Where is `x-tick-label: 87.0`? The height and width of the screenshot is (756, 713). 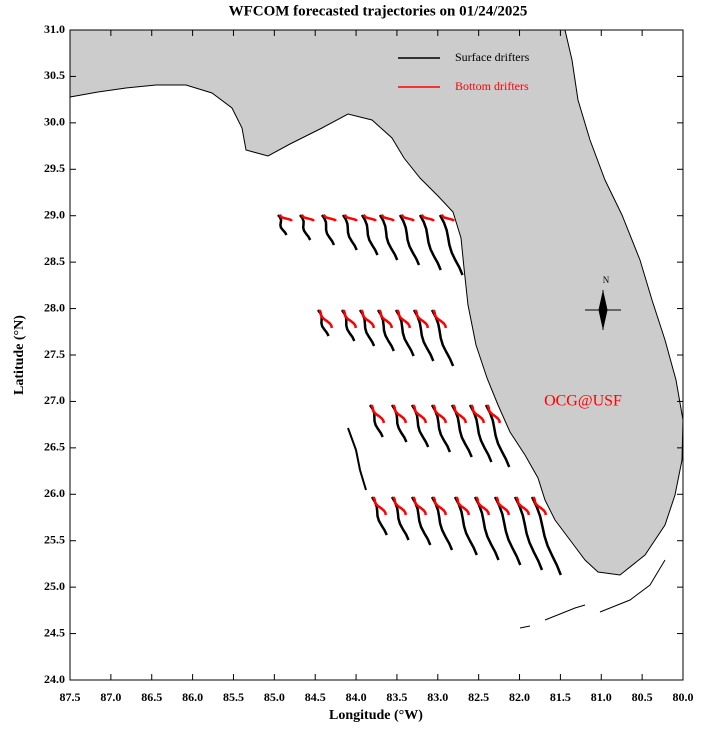 x-tick-label: 87.0 is located at coordinates (110, 697).